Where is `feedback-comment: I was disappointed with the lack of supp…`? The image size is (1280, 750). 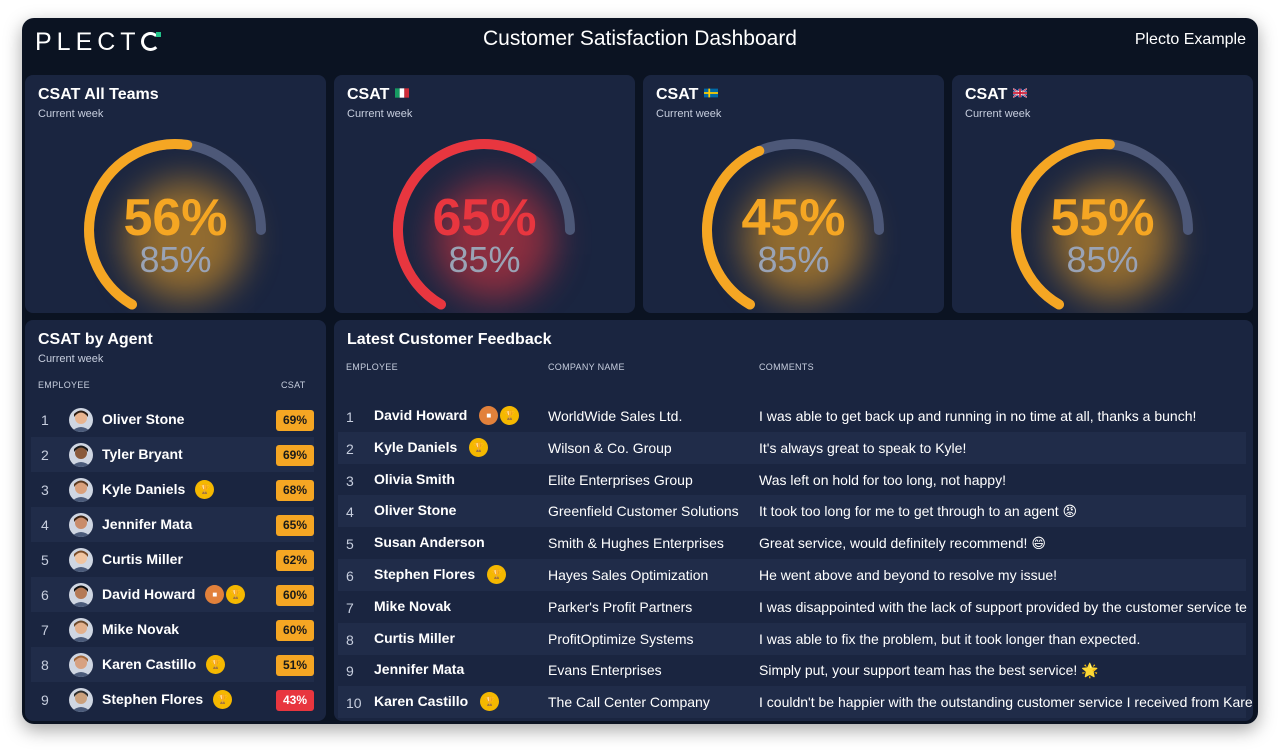 feedback-comment: I was disappointed with the lack of supp… is located at coordinates (1003, 606).